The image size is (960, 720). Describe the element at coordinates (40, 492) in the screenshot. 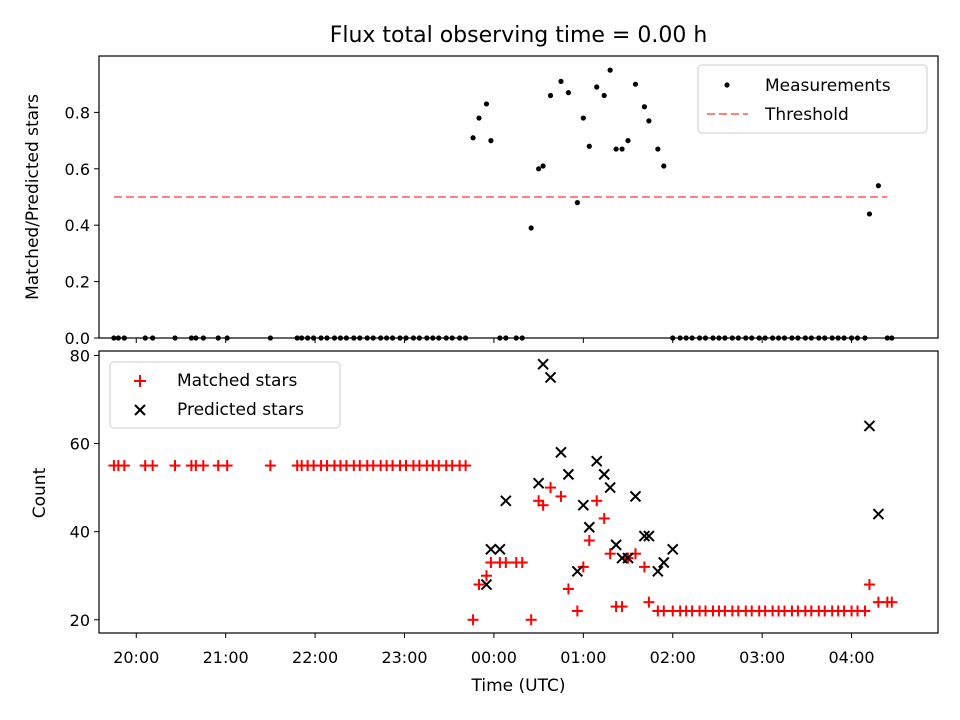

I see `bottom-y-axis-label: Count` at that location.